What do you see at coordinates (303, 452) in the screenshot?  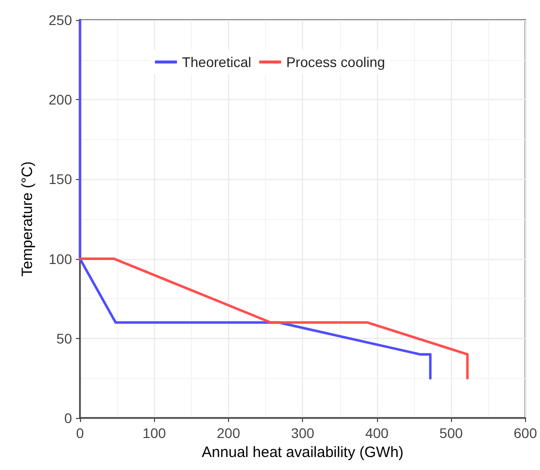 I see `x-axis-title: Annual heat availability (GWh)` at bounding box center [303, 452].